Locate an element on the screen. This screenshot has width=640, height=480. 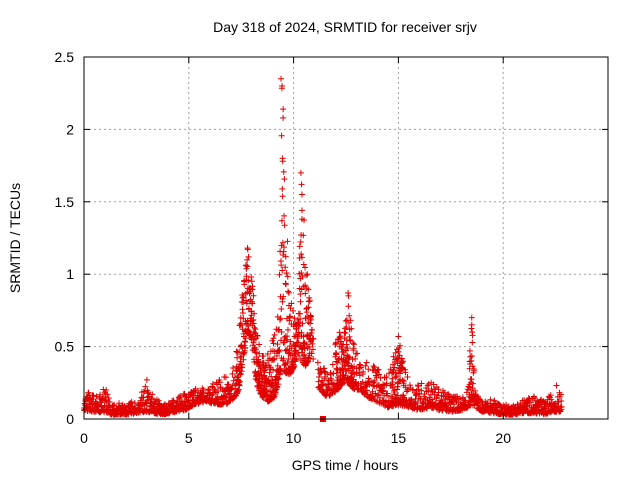
x-tick-label: 20 is located at coordinates (503, 438).